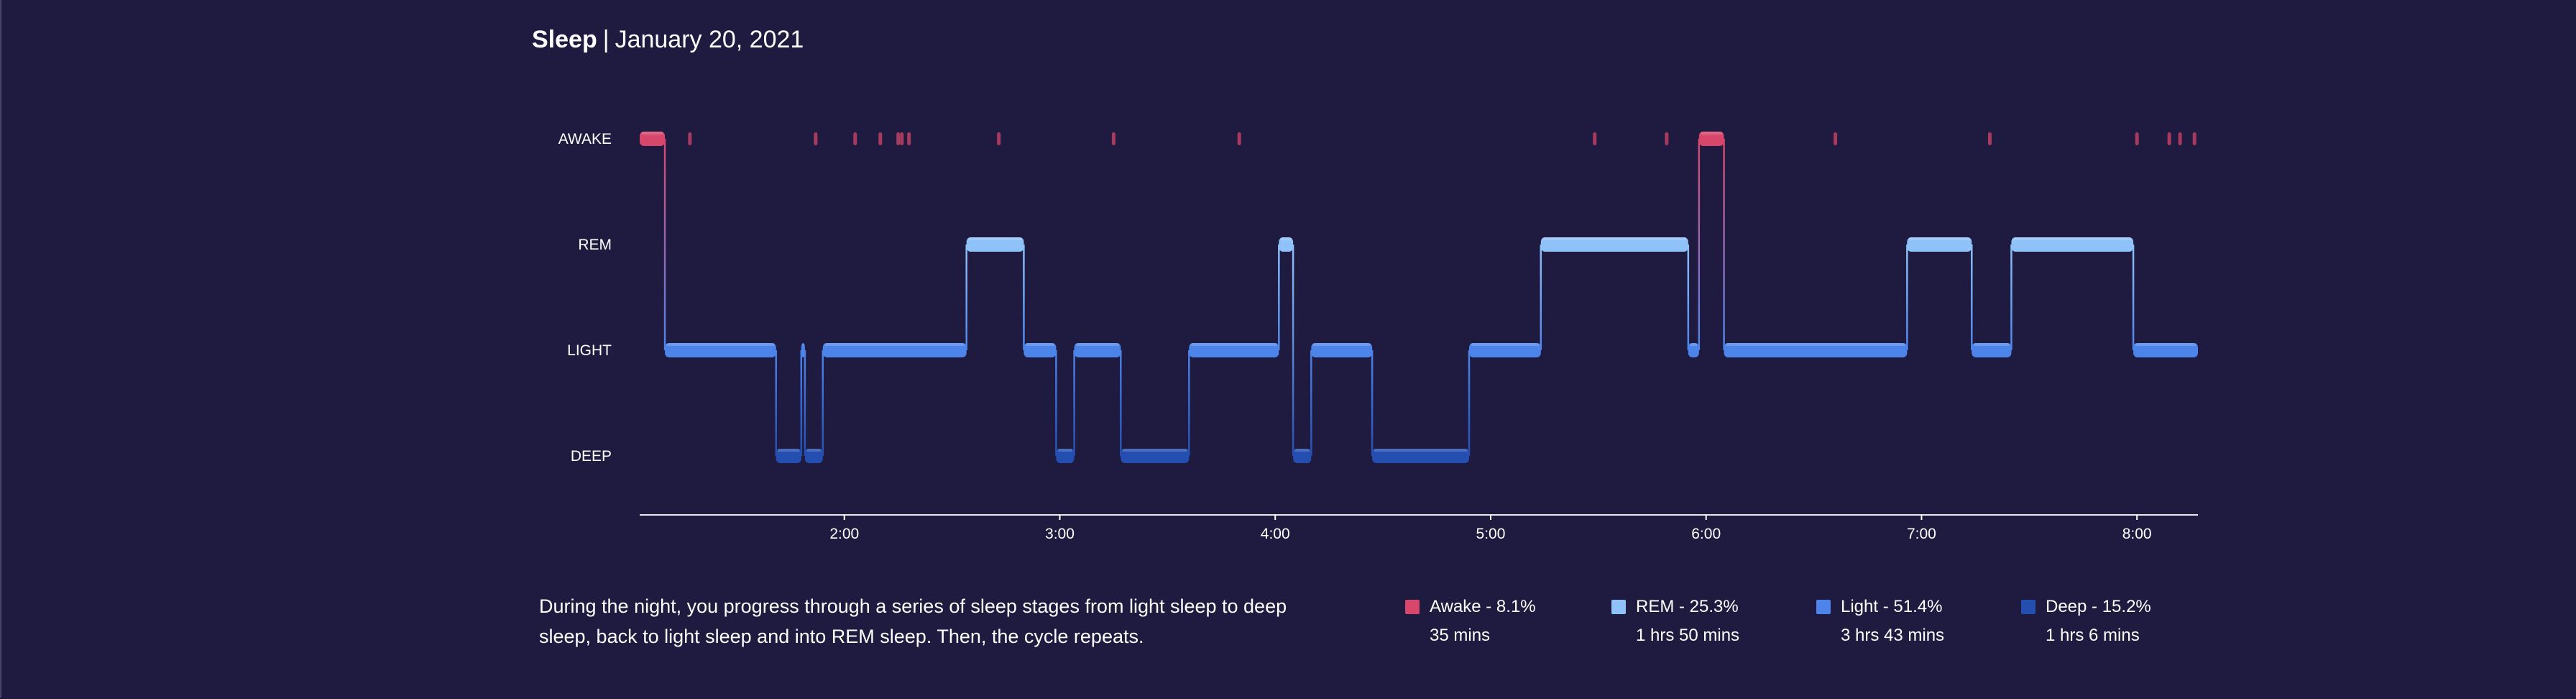 Image resolution: width=2576 pixels, height=699 pixels. What do you see at coordinates (1483, 606) in the screenshot?
I see `legend-label-awake: Awake - 8.1%` at bounding box center [1483, 606].